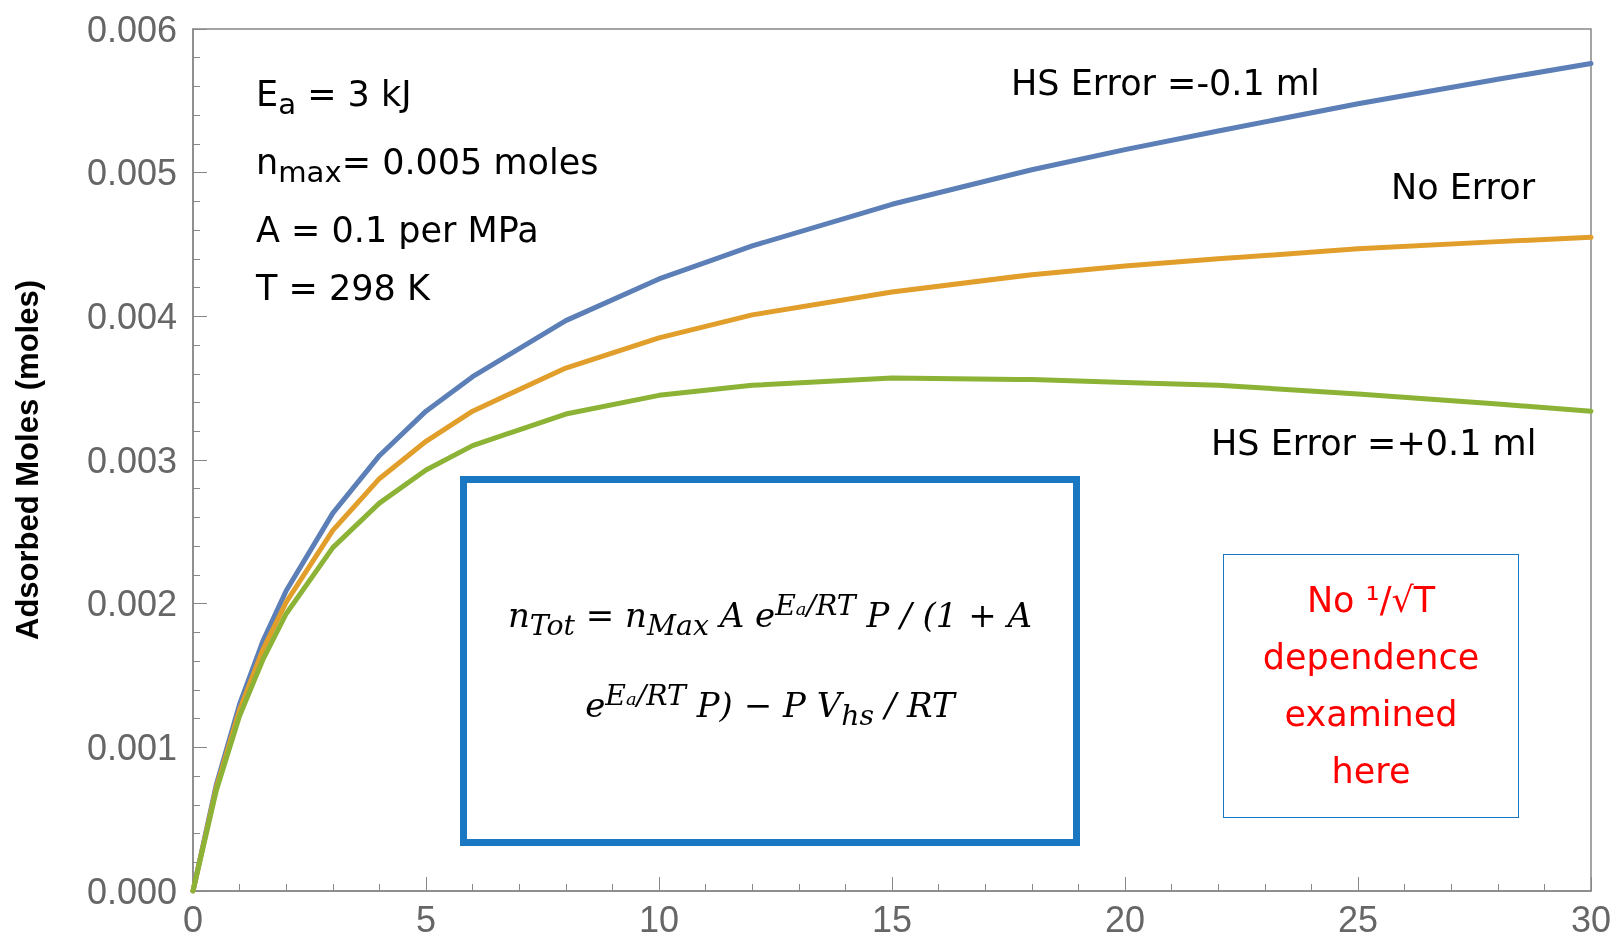  What do you see at coordinates (1374, 443) in the screenshot?
I see `series-label: HS Error =+0.1 ml` at bounding box center [1374, 443].